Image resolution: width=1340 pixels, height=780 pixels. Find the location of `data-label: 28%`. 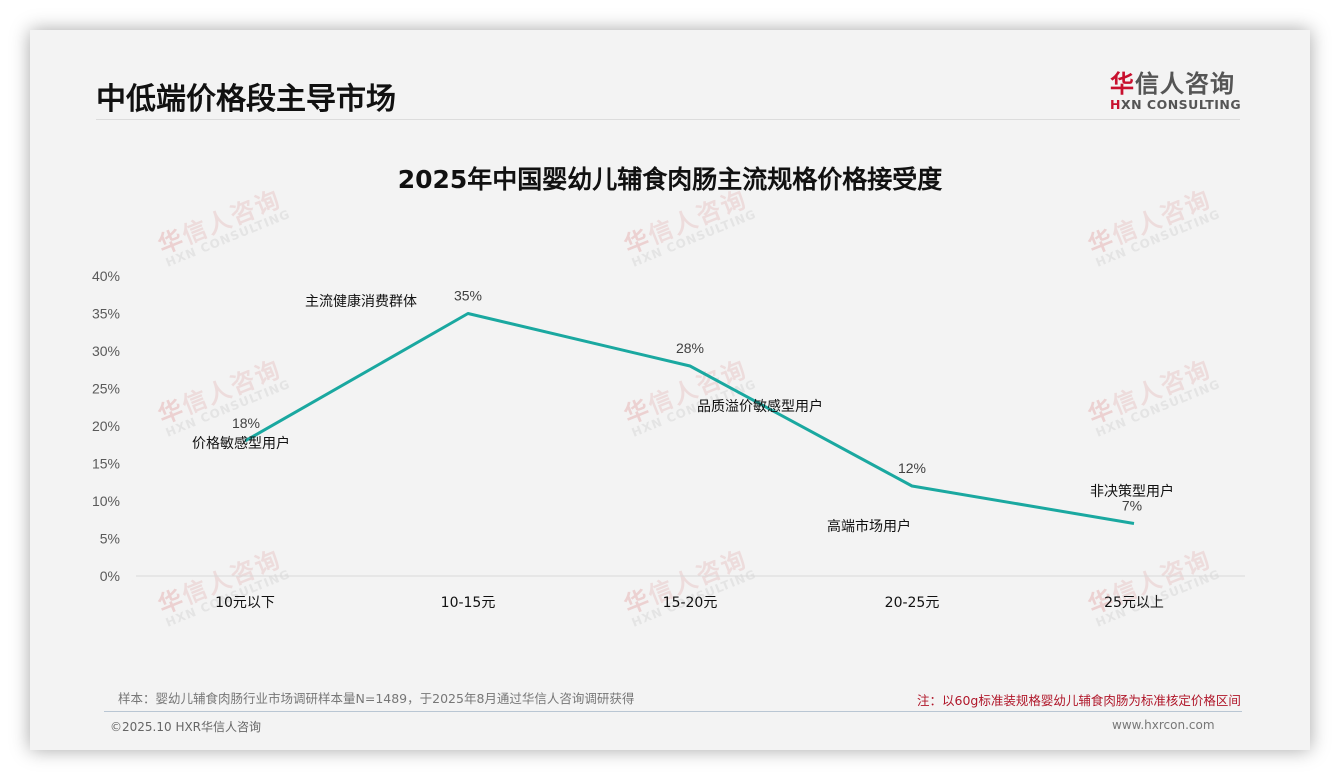

data-label: 28% is located at coordinates (690, 348).